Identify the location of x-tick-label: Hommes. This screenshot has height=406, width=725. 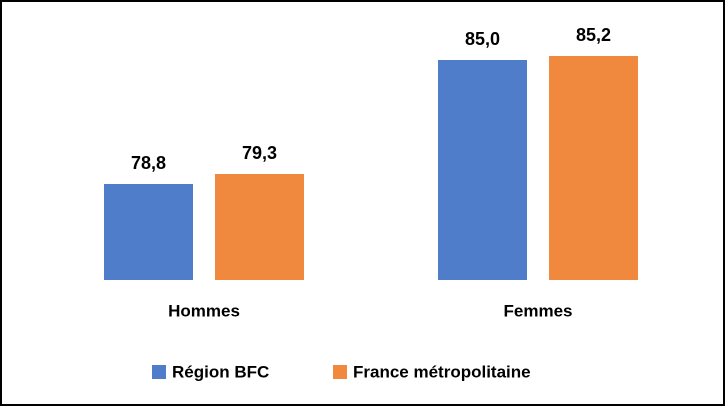
(204, 310).